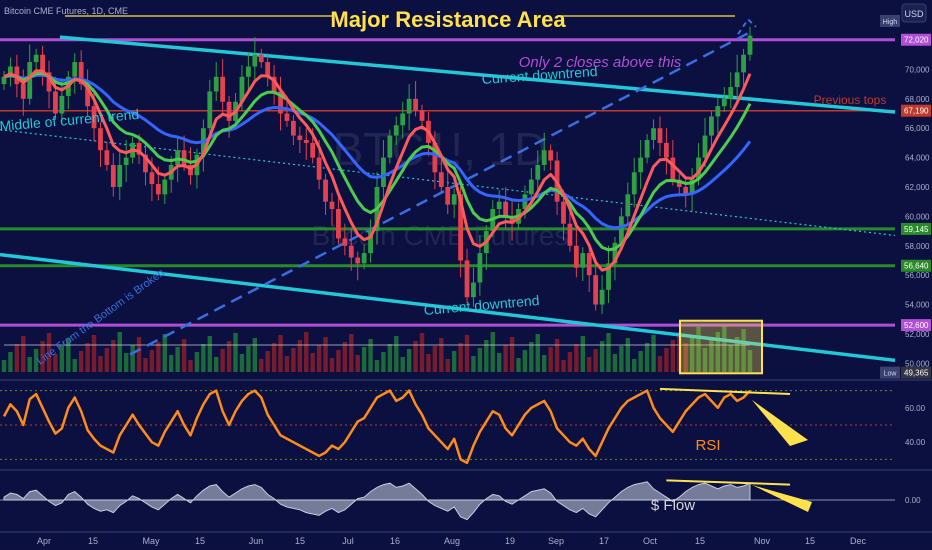  What do you see at coordinates (66, 11) in the screenshot?
I see `instrument-label: Bitcoin CME Futures, 1D, CME` at bounding box center [66, 11].